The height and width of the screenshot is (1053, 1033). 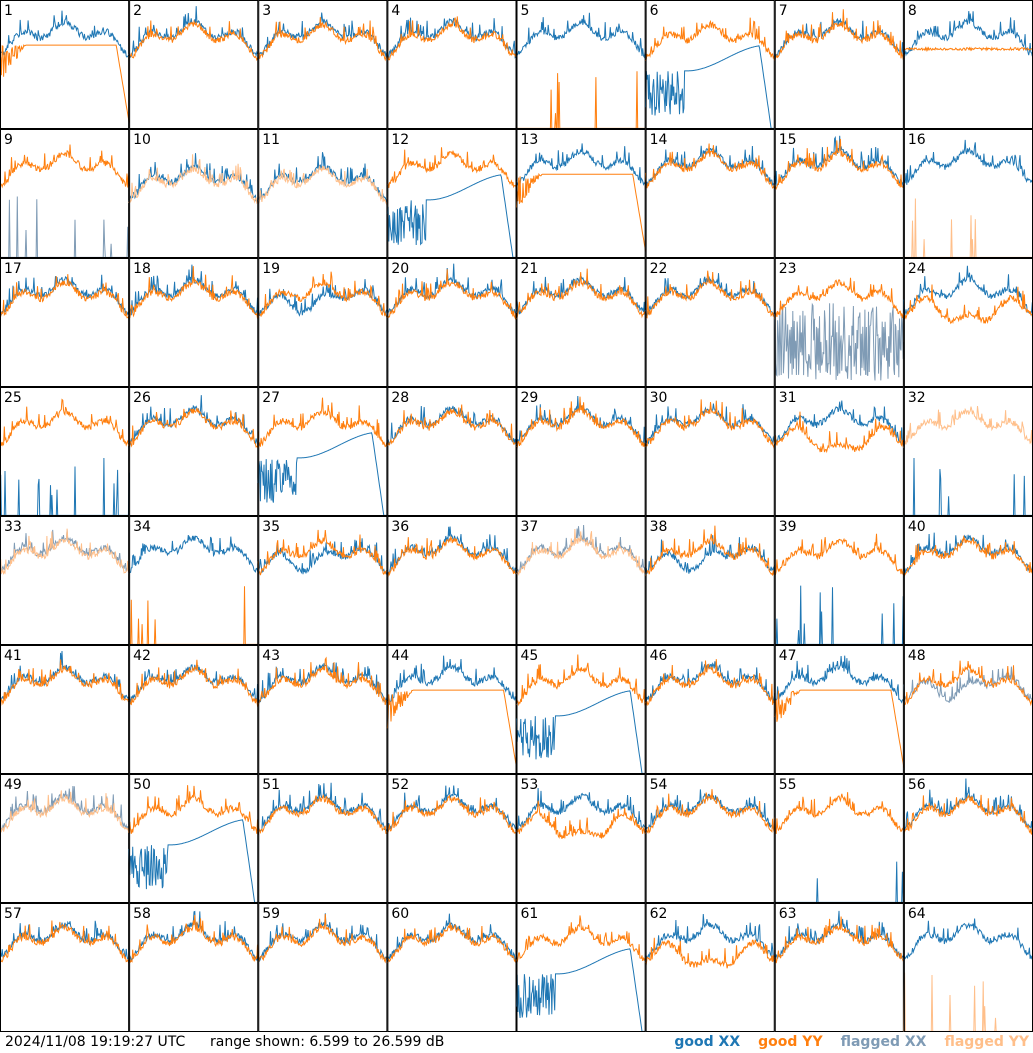 I want to click on panel-label: 5, so click(x=525, y=11).